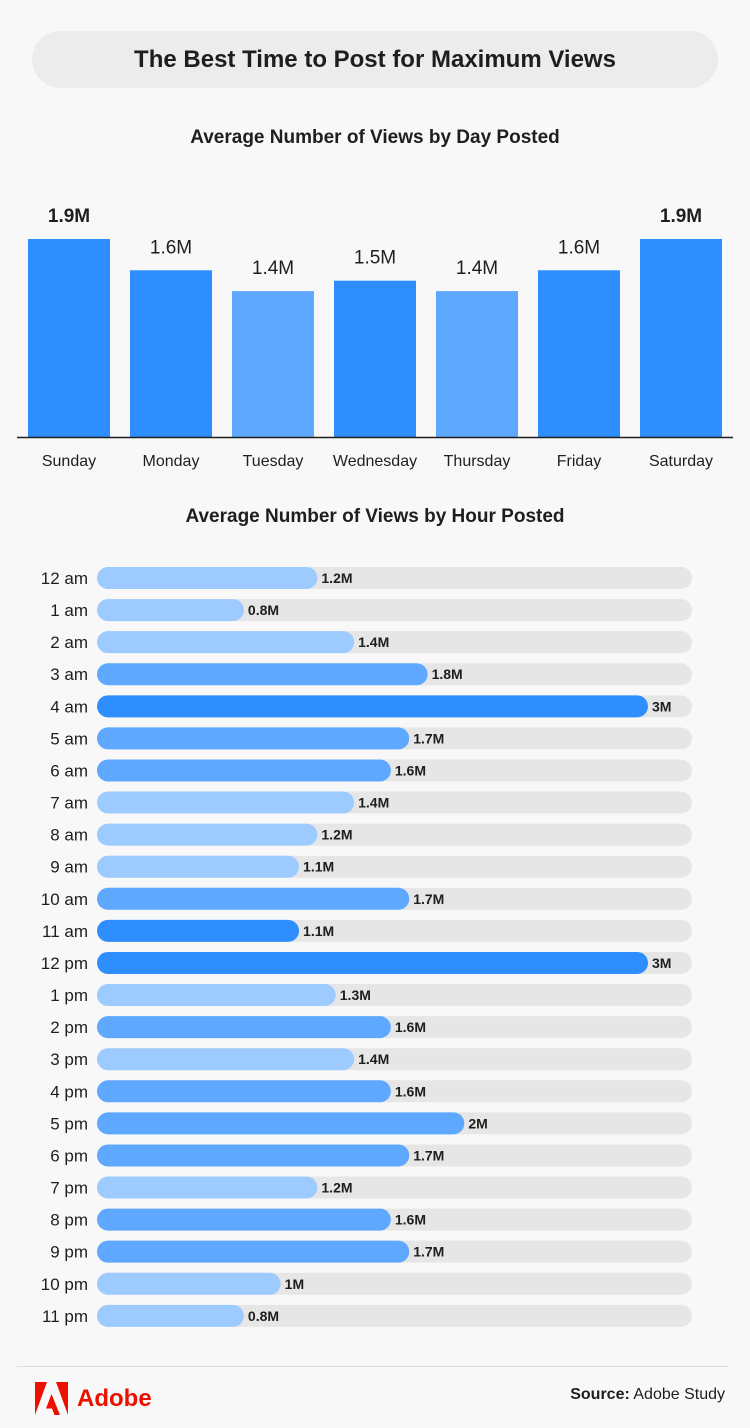  What do you see at coordinates (69, 867) in the screenshot?
I see `hour-category-label: 9 am` at bounding box center [69, 867].